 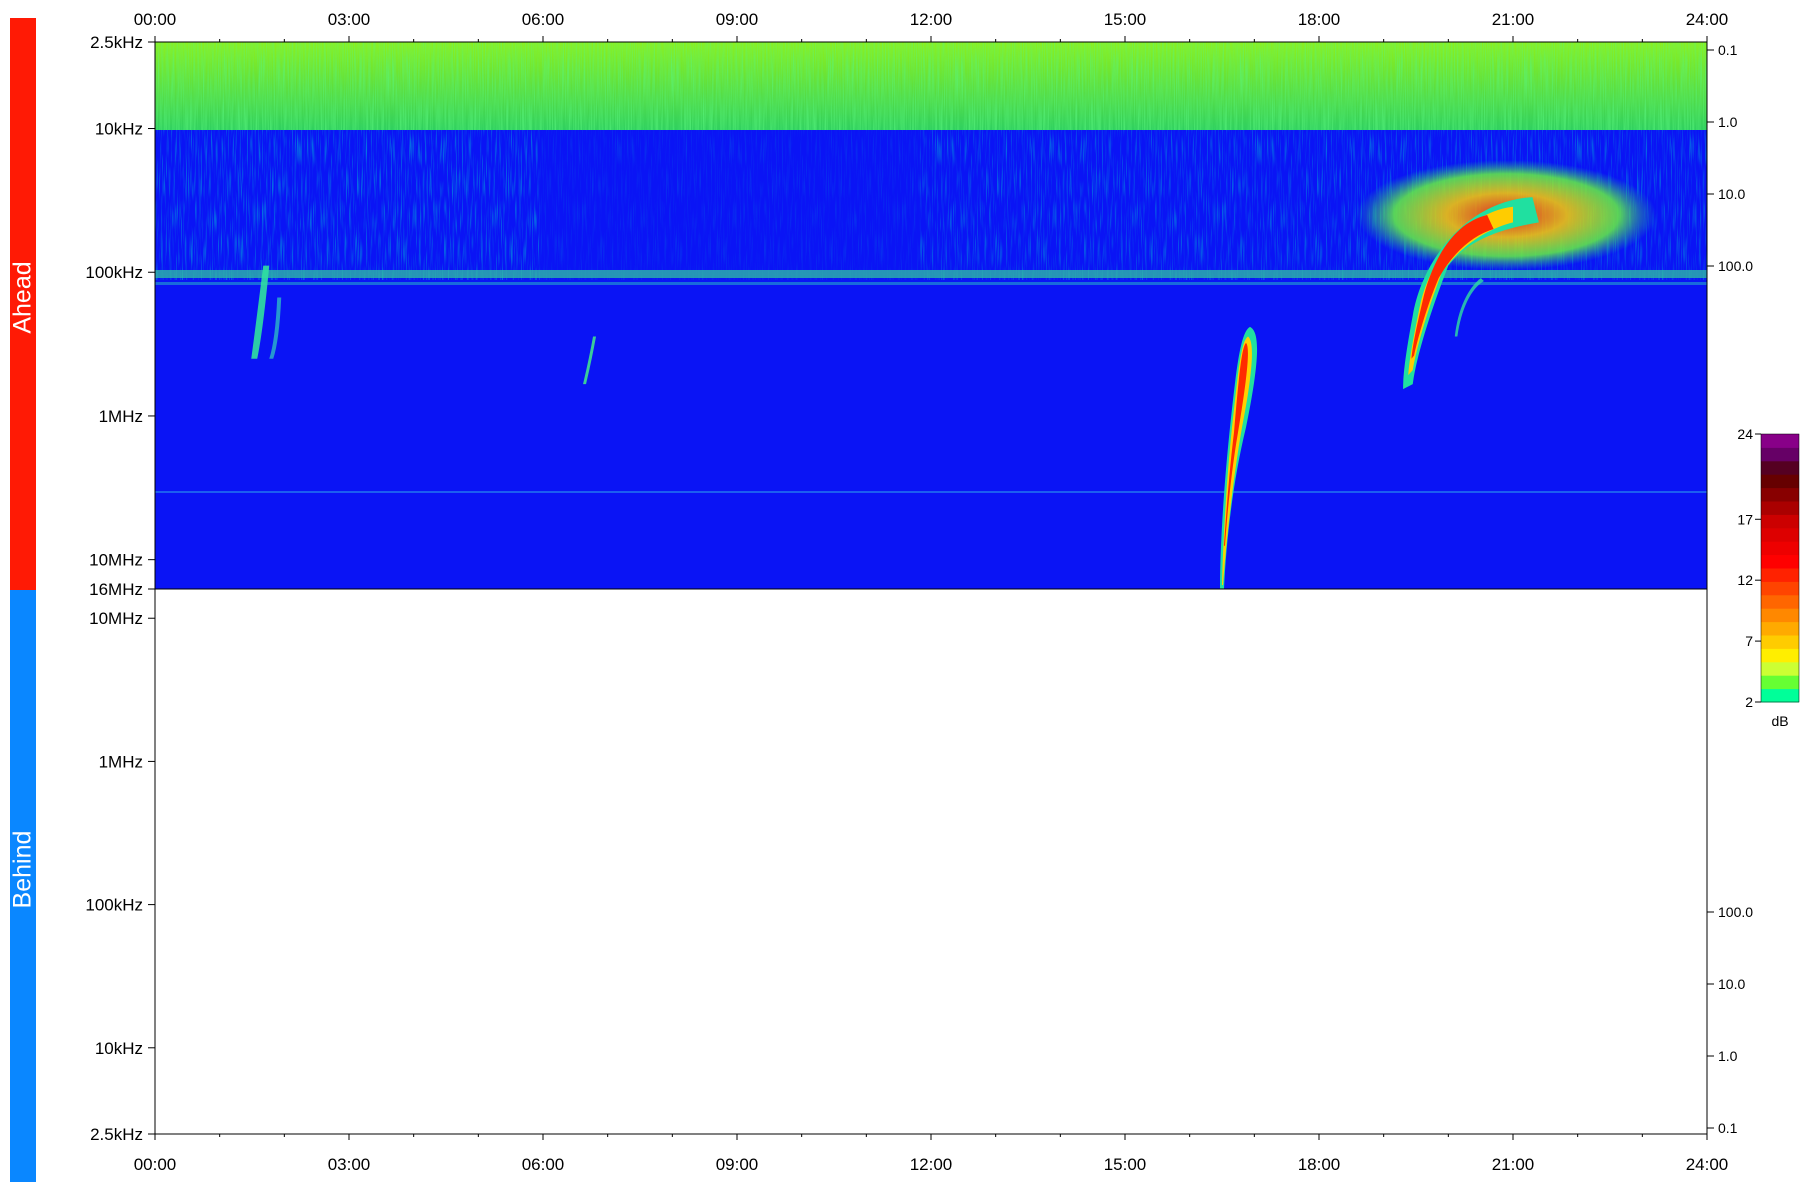 I want to click on x-tick-label-top: 18:00, so click(x=1319, y=19).